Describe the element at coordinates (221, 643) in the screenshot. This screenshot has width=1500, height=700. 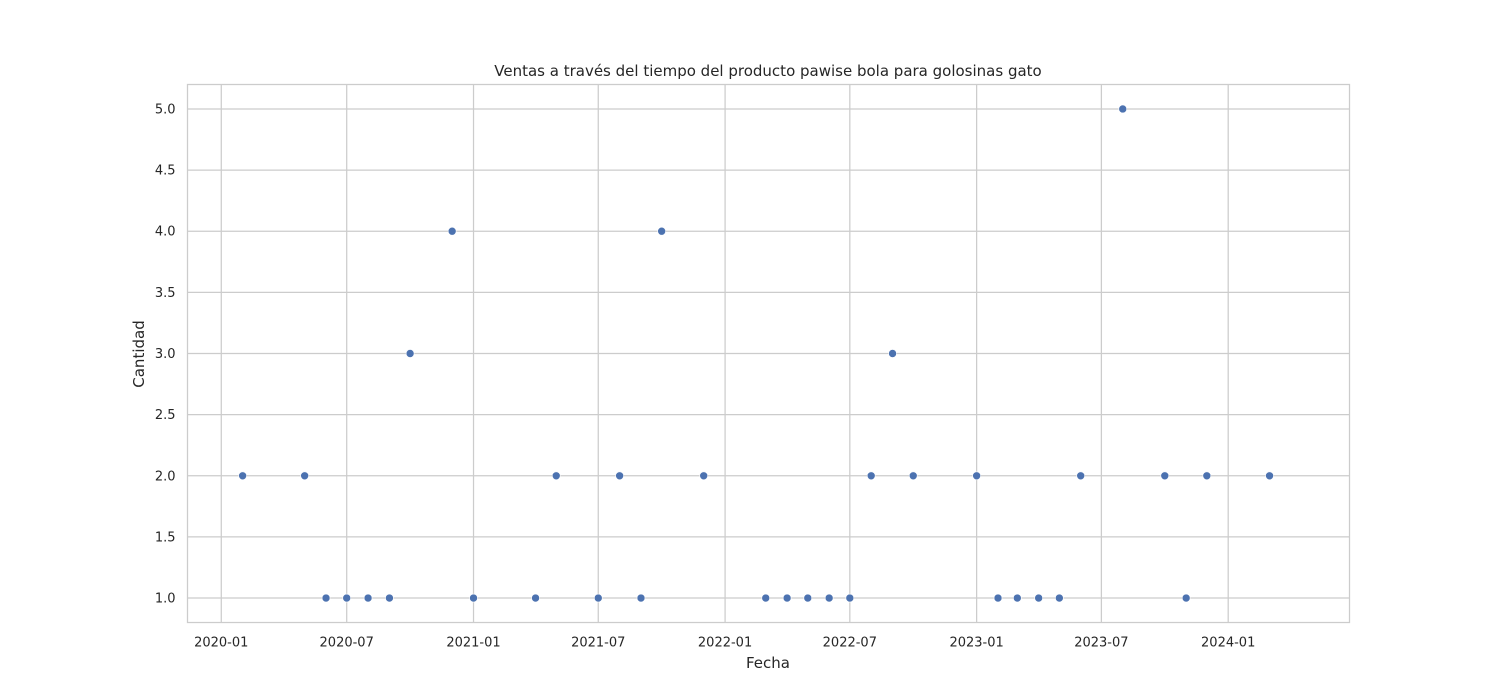
I see `x-tick-label: 2020-01` at that location.